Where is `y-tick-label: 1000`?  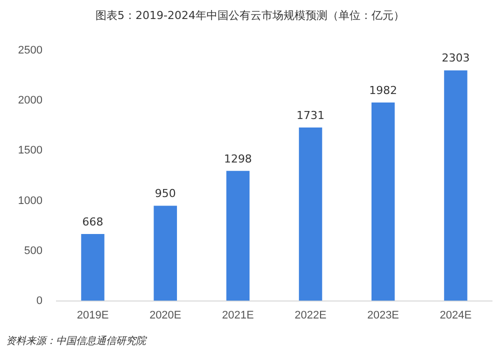 y-tick-label: 1000 is located at coordinates (30, 200).